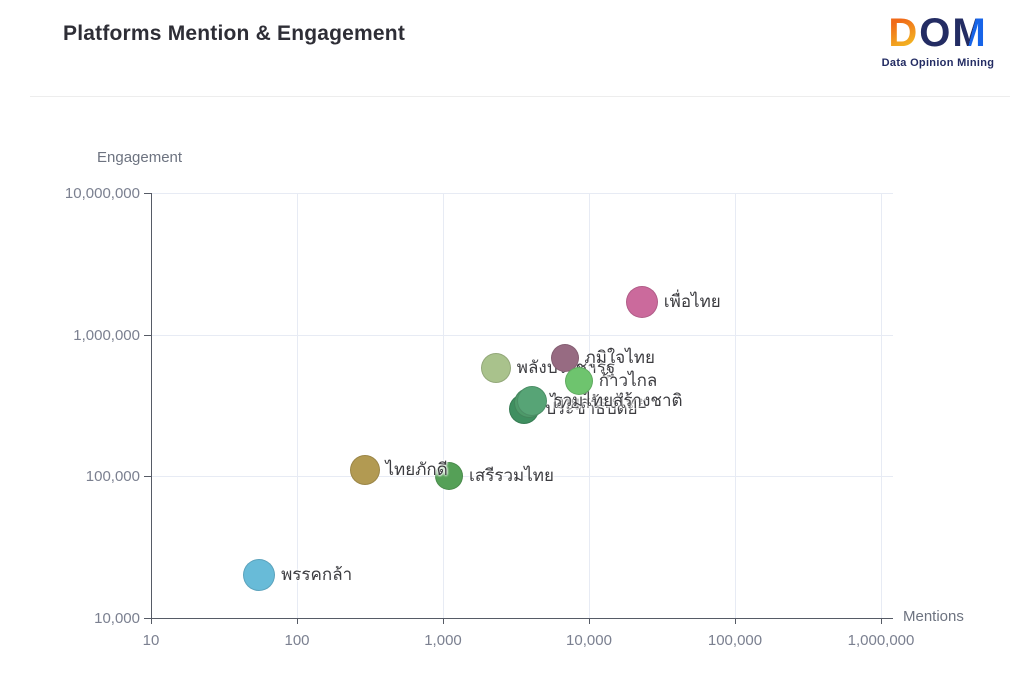 Image resolution: width=1024 pixels, height=689 pixels. Describe the element at coordinates (735, 640) in the screenshot. I see `x-tick-label: 100,000` at that location.